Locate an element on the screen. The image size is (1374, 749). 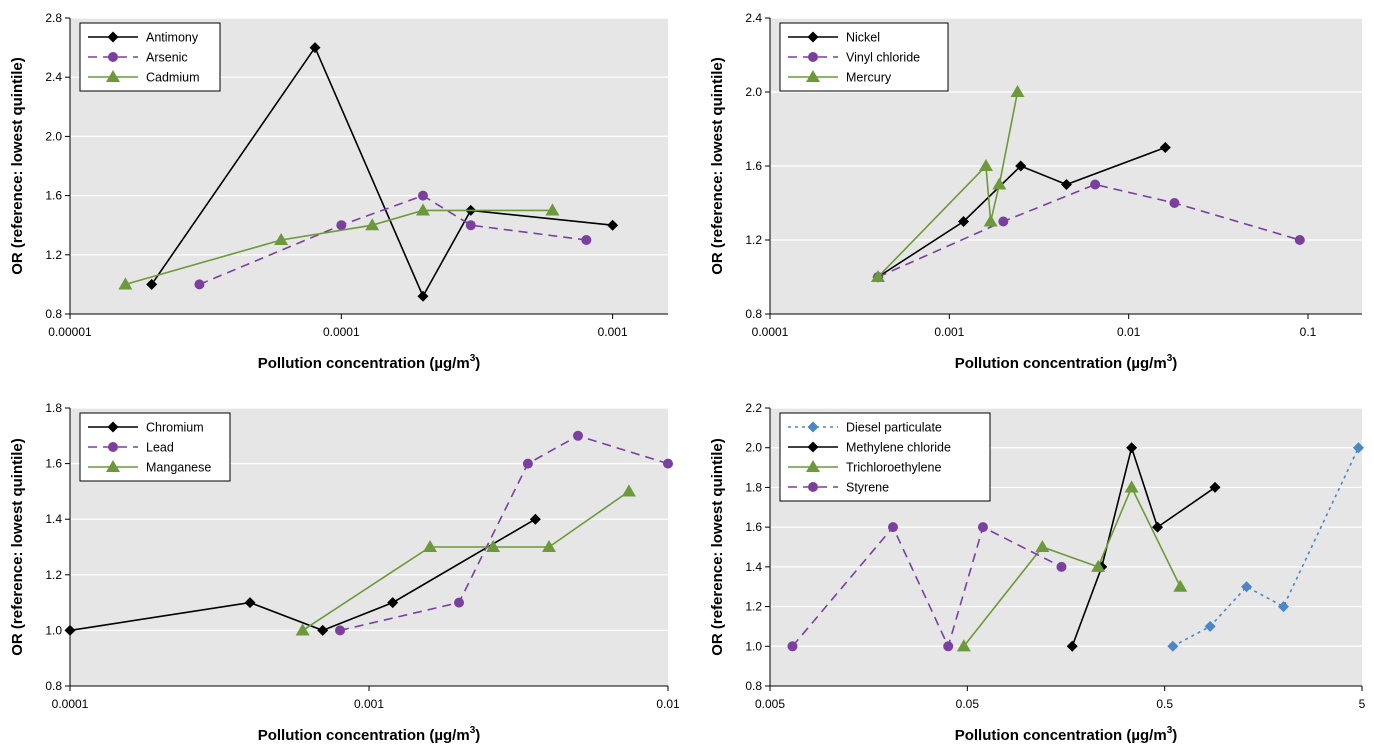
y-tick-label: 2.2 is located at coordinates (753, 408).